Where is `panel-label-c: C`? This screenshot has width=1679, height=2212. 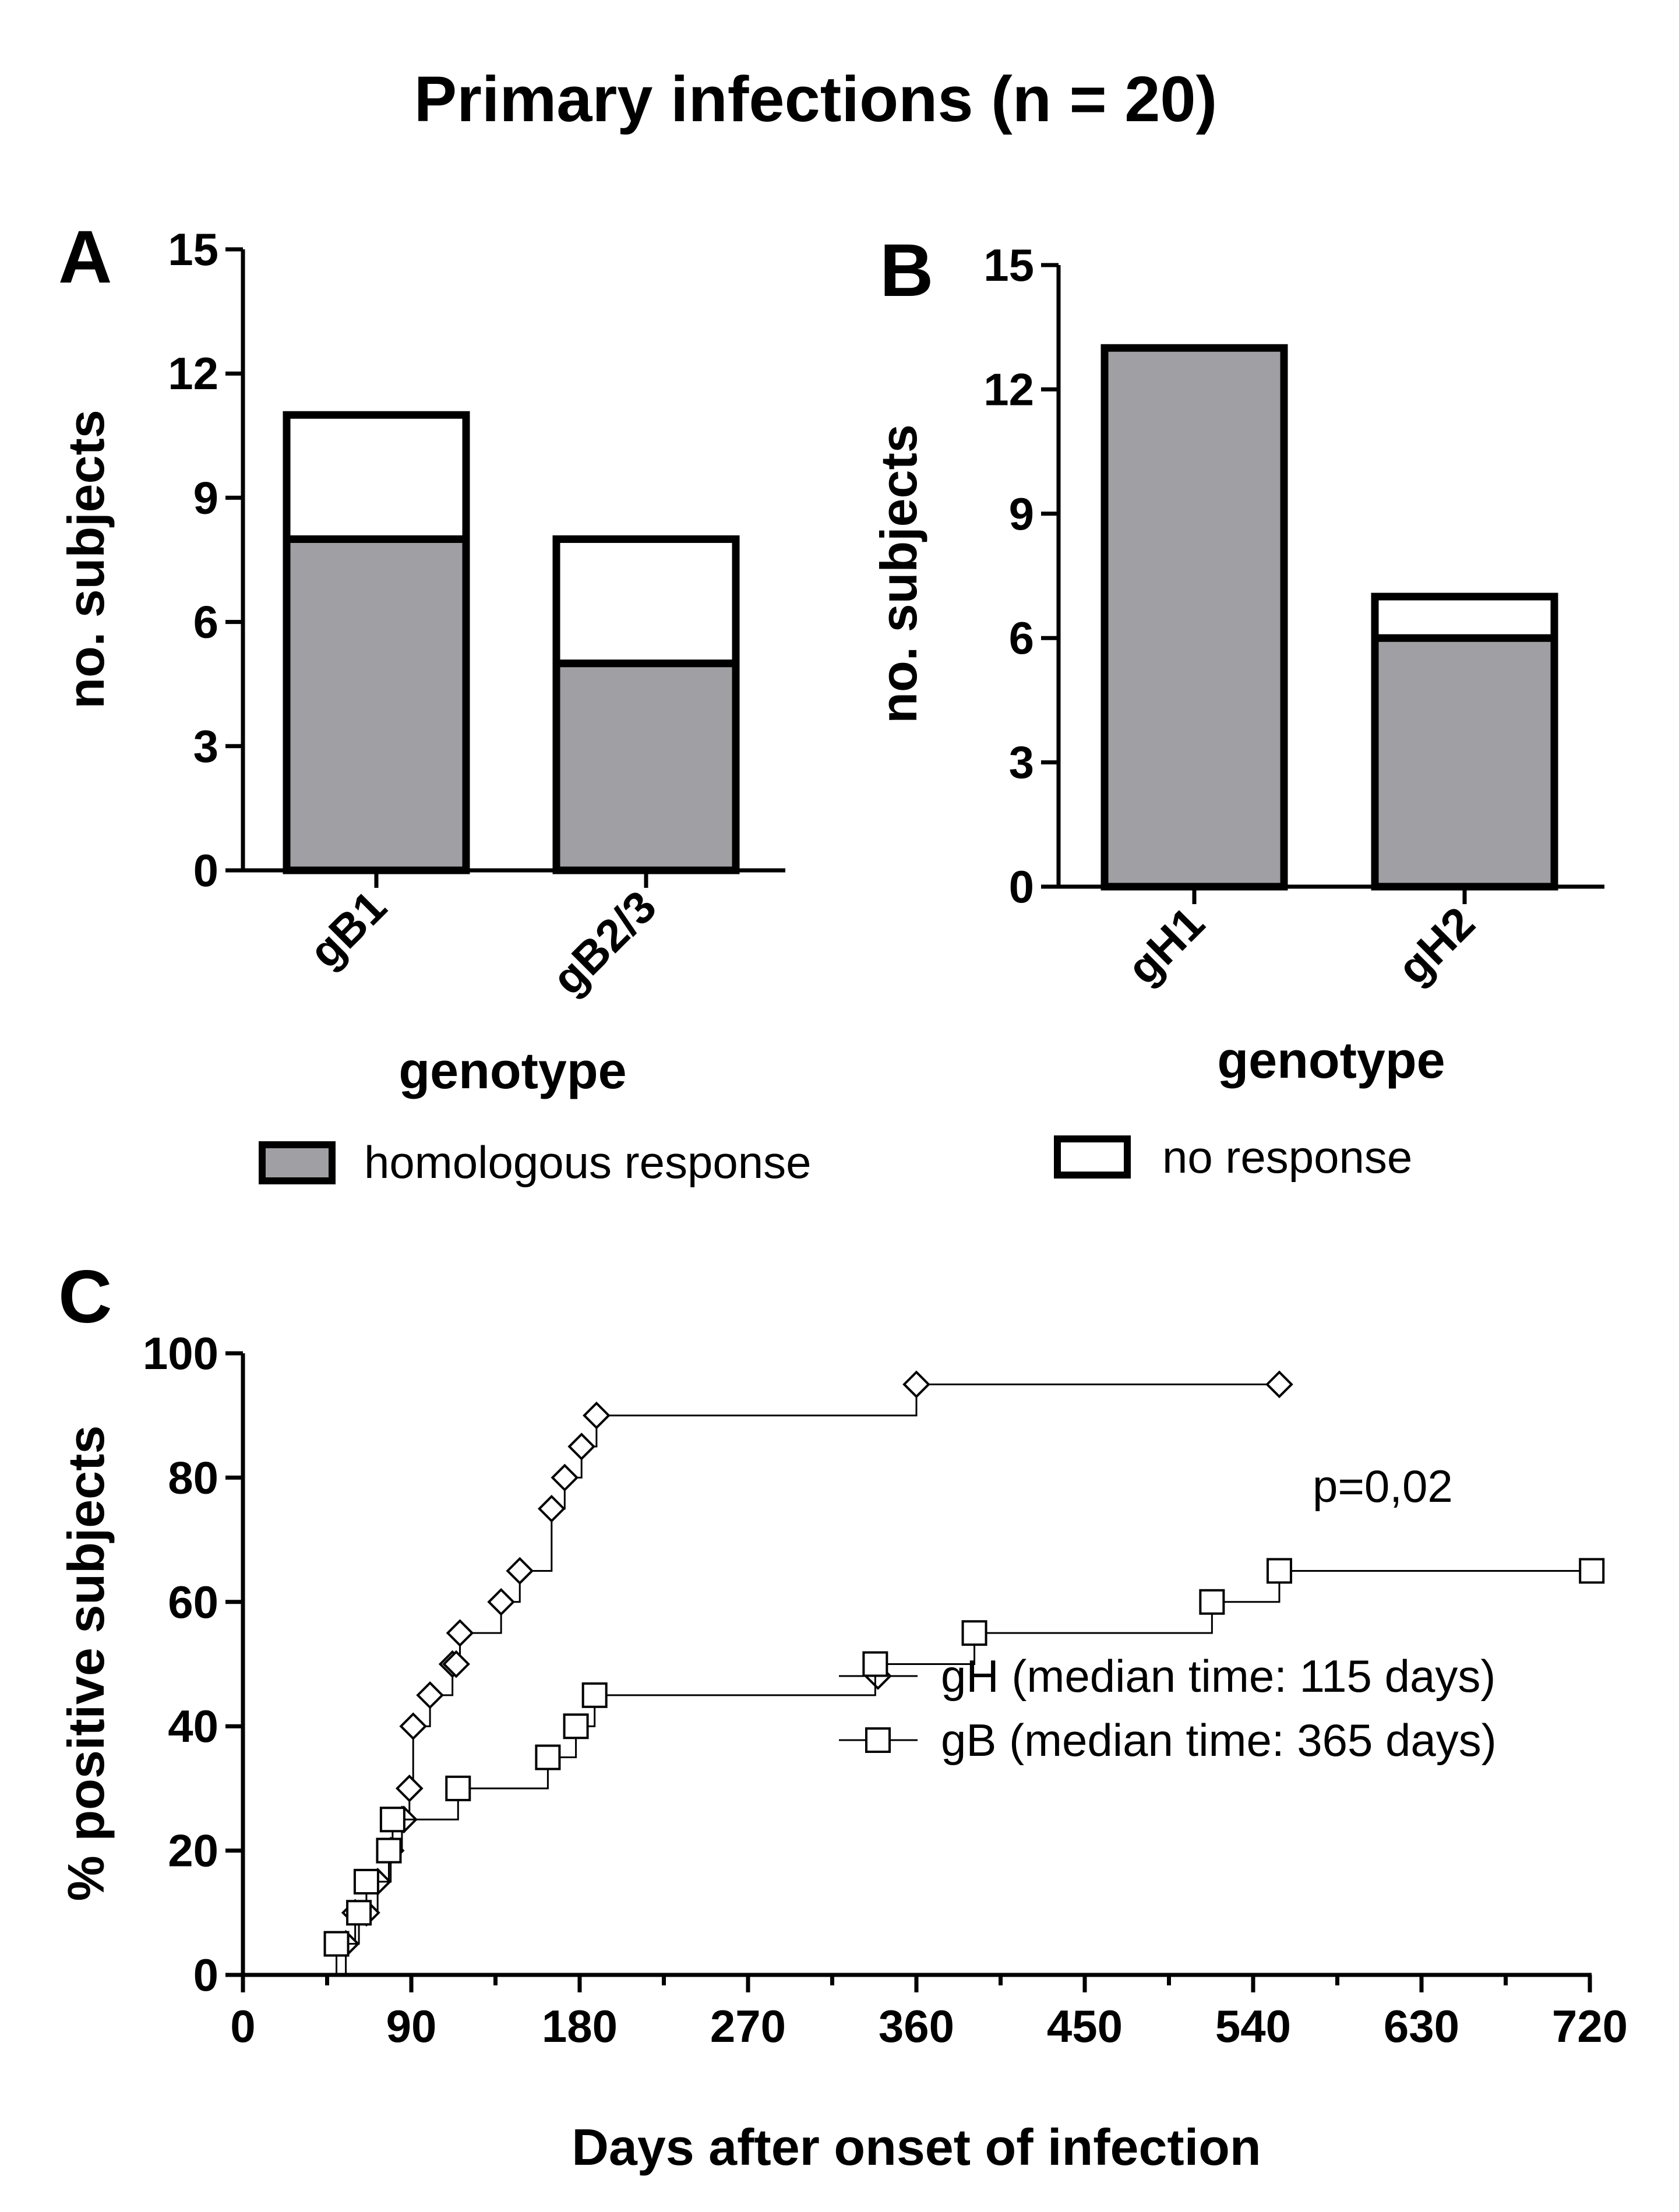 panel-label-c: C is located at coordinates (85, 1297).